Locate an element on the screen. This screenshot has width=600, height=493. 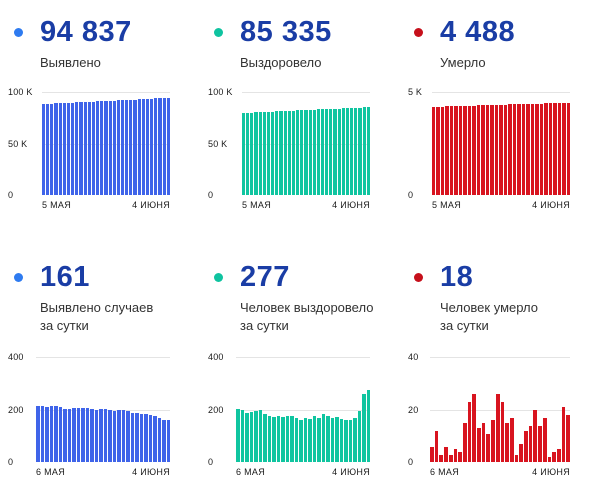
stat-headline: 277 is located at coordinates (304, 277).